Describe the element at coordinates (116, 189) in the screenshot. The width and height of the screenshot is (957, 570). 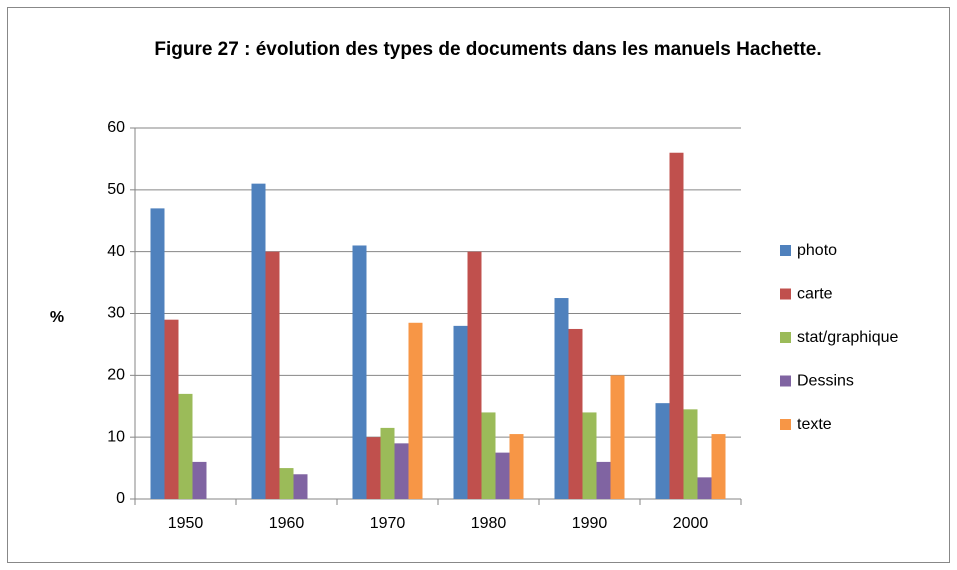
I see `y-tick-label: 50` at that location.